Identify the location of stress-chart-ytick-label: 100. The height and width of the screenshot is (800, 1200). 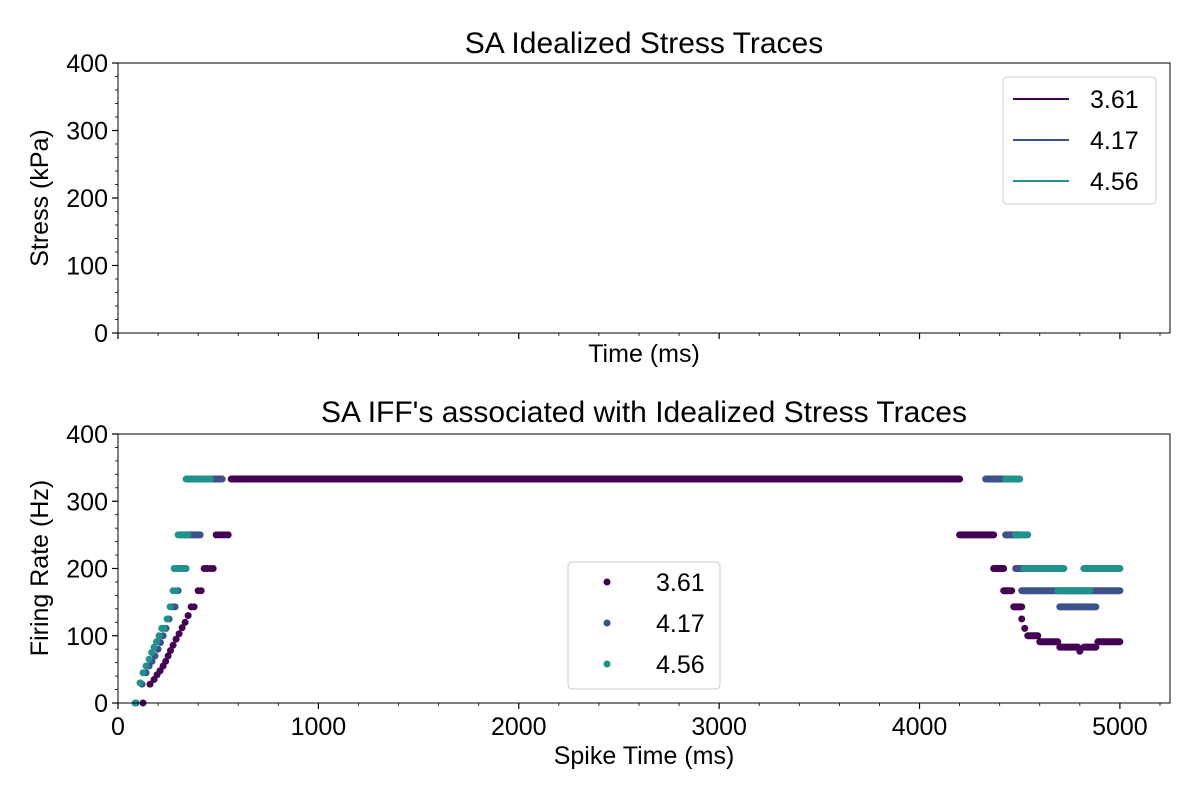
(87, 267).